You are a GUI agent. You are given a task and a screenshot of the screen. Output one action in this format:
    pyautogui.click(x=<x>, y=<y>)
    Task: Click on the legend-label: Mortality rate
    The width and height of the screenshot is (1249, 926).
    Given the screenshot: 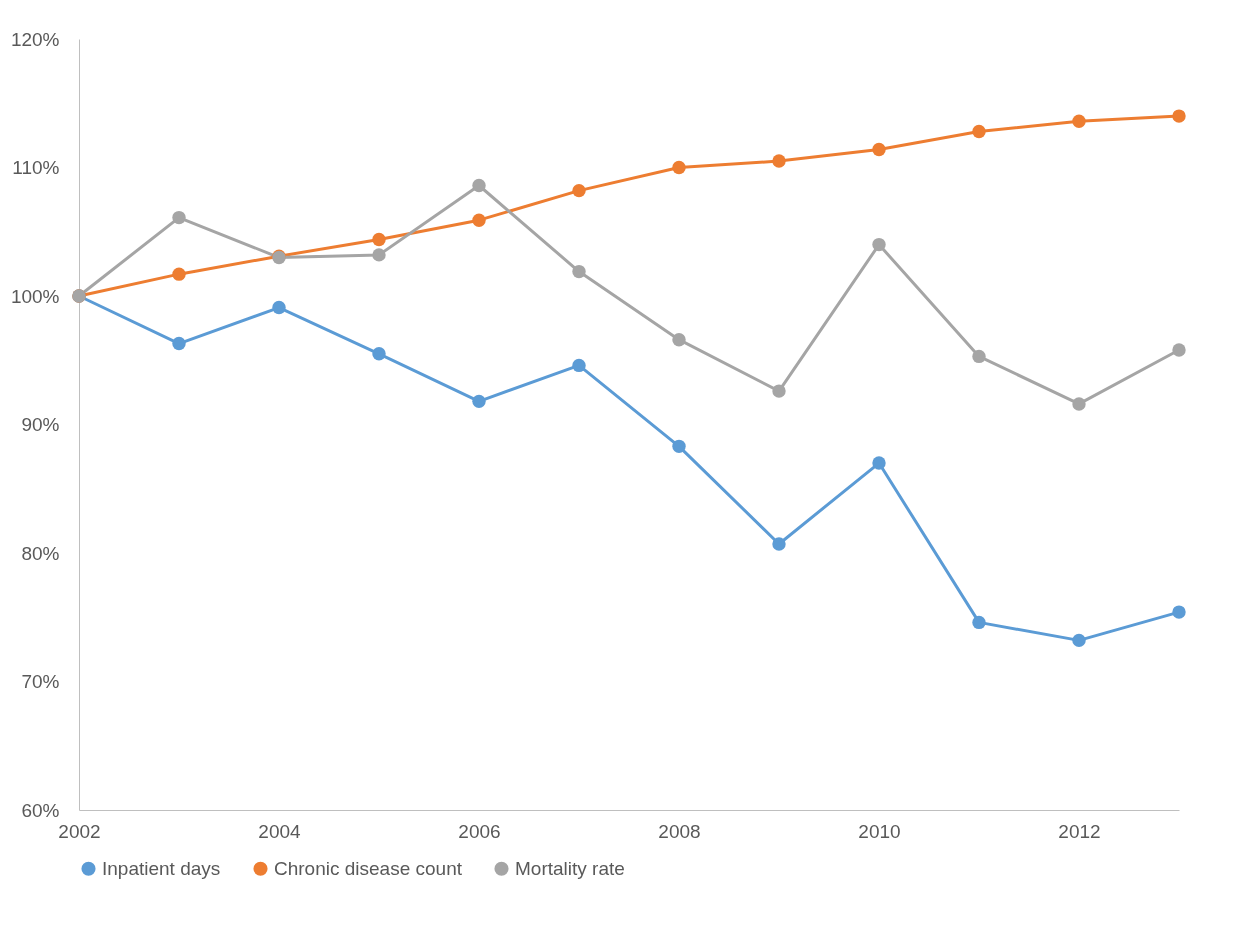 What is the action you would take?
    pyautogui.click(x=570, y=868)
    